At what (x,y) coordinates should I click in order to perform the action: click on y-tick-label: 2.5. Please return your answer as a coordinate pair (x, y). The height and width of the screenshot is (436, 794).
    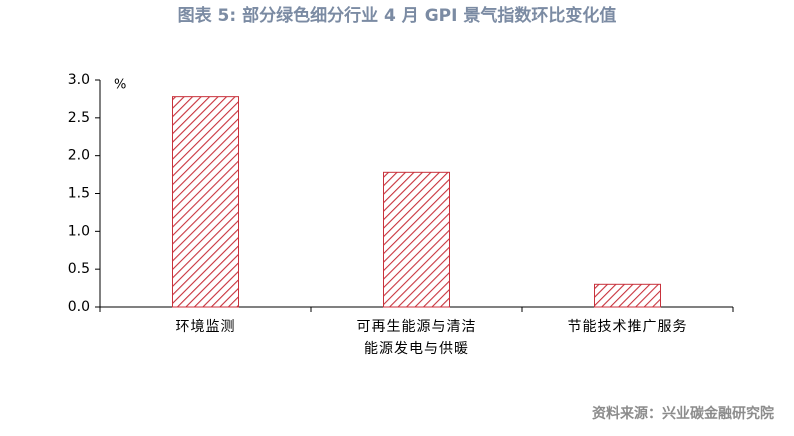
    Looking at the image, I should click on (79, 118).